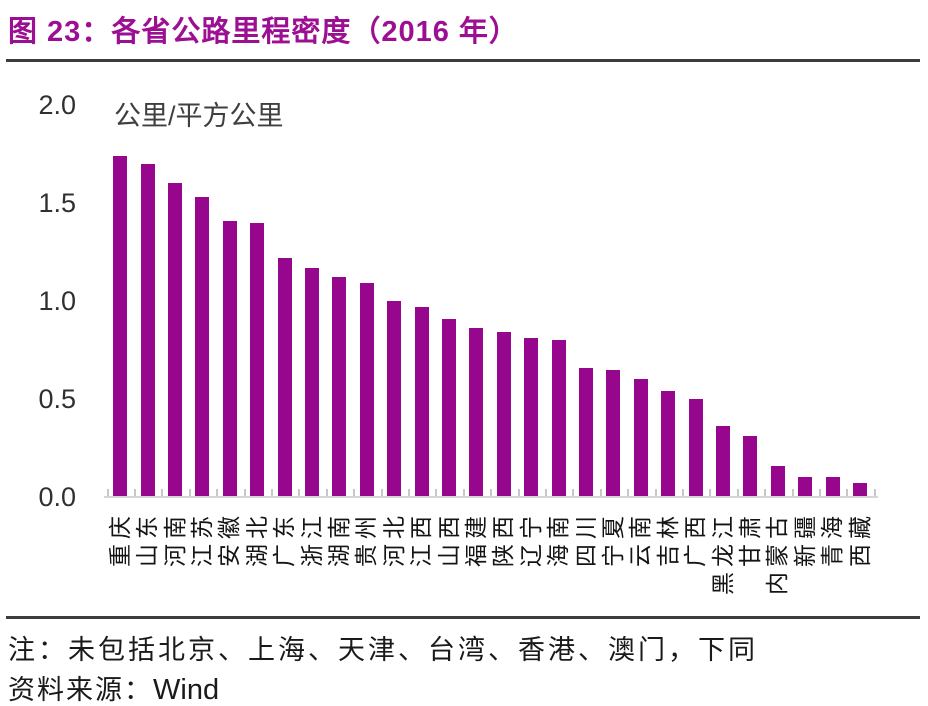 This screenshot has width=928, height=706. What do you see at coordinates (585, 539) in the screenshot?
I see `x-axis-label: 四川` at bounding box center [585, 539].